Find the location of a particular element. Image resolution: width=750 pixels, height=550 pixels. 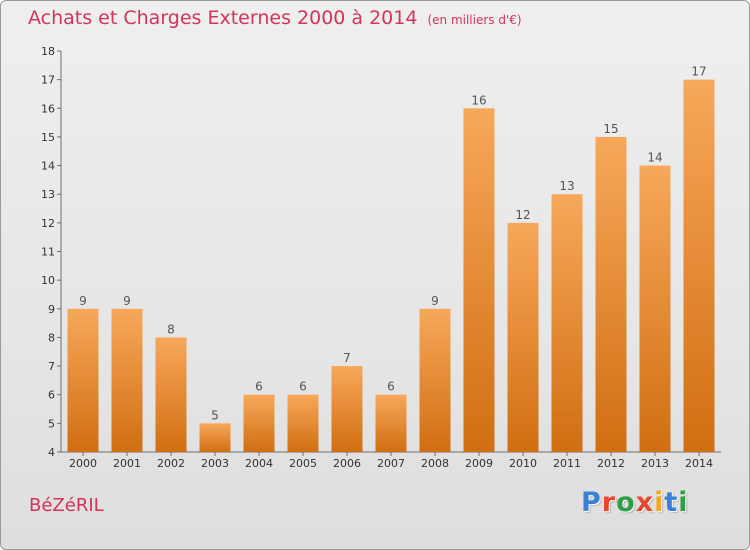

y-tick-label: 8 is located at coordinates (51, 337).